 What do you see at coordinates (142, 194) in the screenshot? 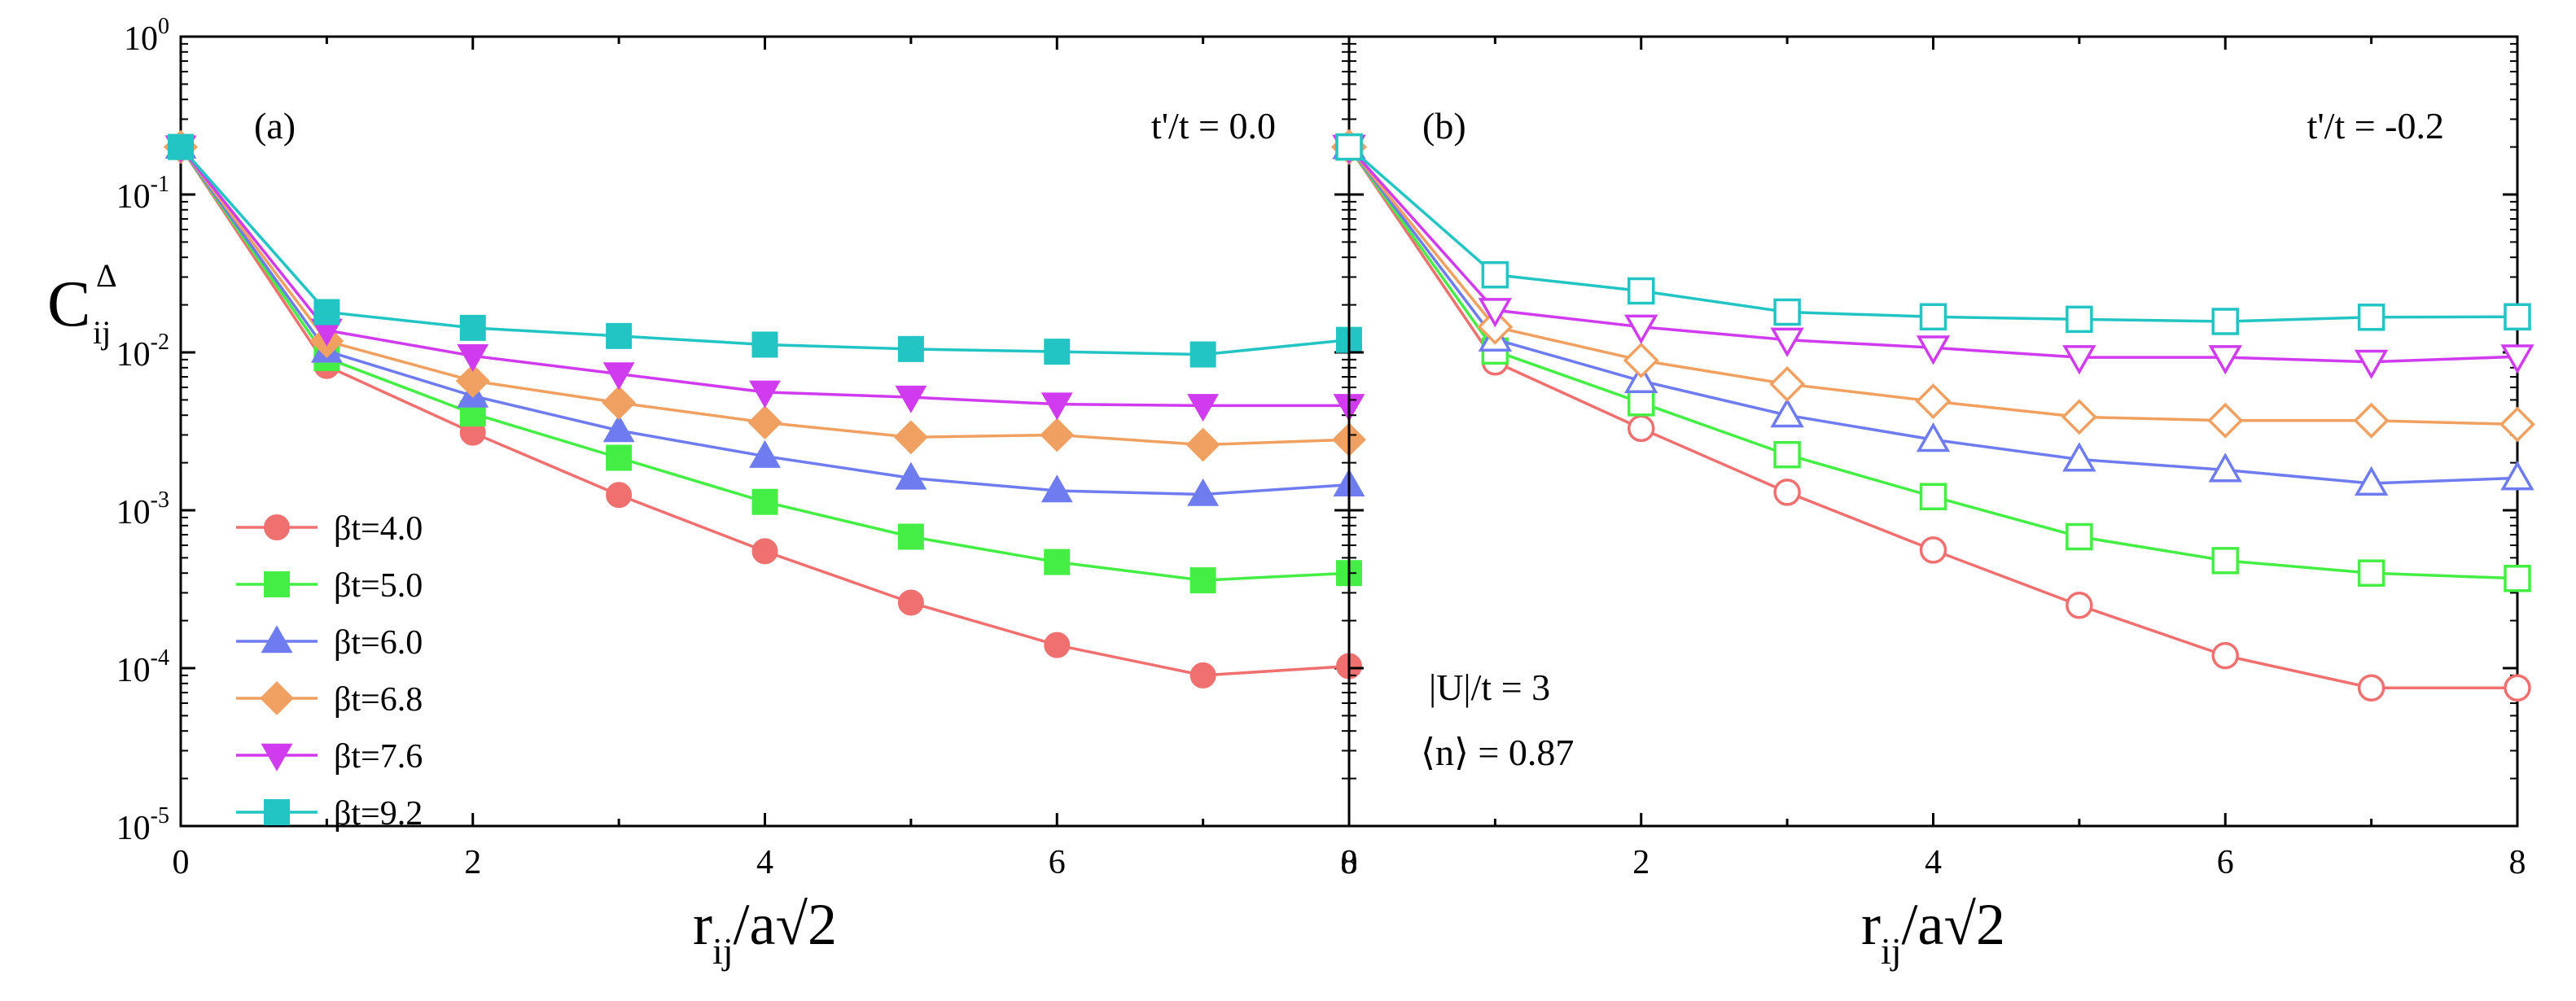
I see `y-tick-label: 10⁻¹` at bounding box center [142, 194].